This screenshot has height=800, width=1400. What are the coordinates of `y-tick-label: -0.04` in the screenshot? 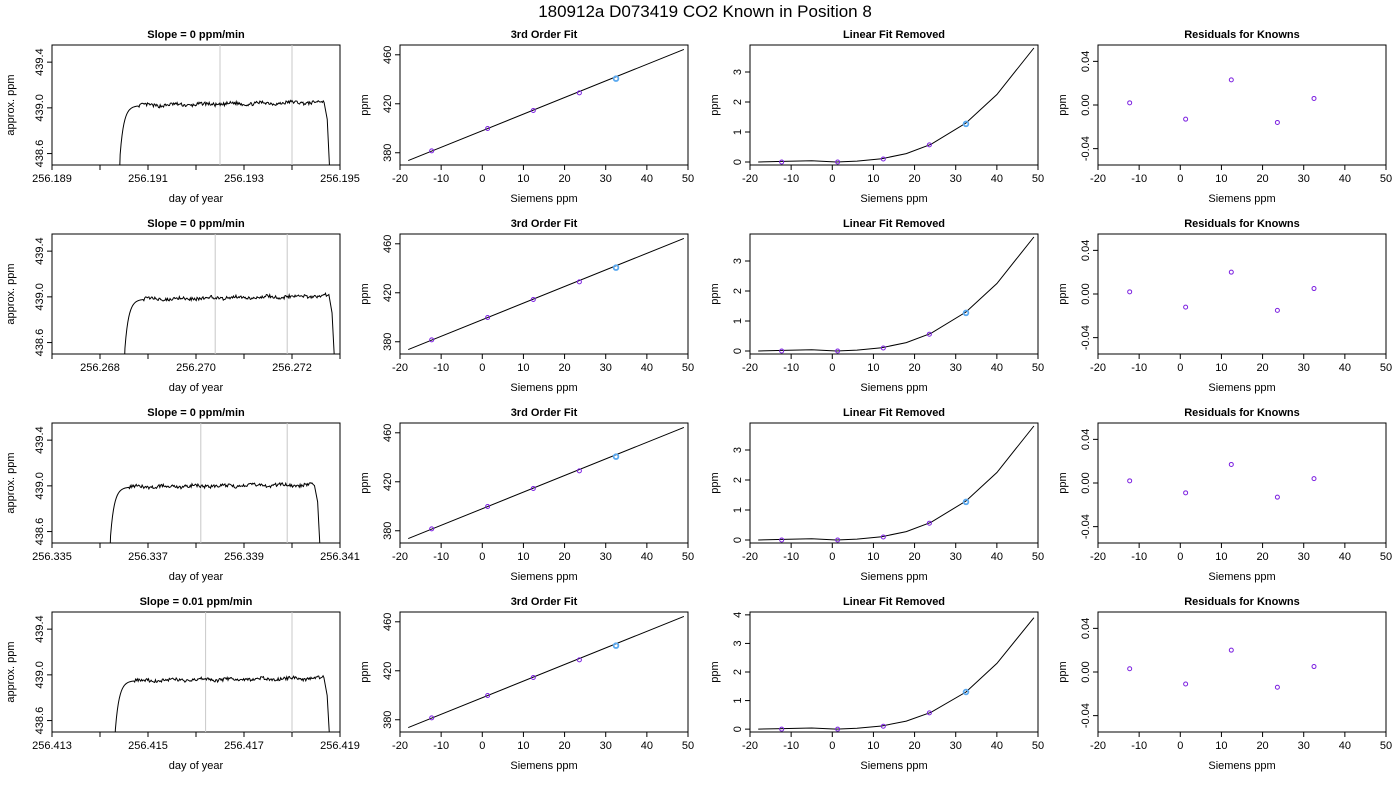 It's located at (1086, 337).